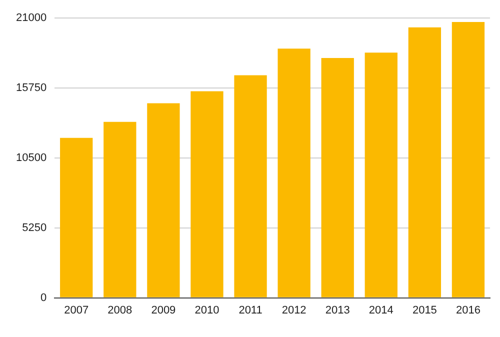 The height and width of the screenshot is (337, 500). What do you see at coordinates (163, 310) in the screenshot?
I see `x-tick-label: 2009` at bounding box center [163, 310].